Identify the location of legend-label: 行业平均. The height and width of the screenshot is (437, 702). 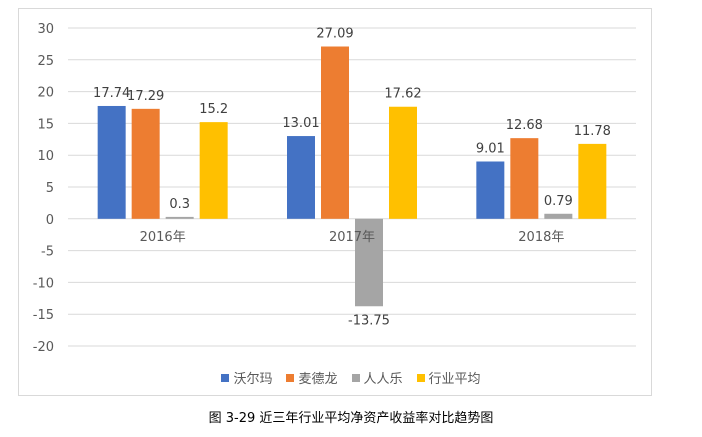
(454, 379).